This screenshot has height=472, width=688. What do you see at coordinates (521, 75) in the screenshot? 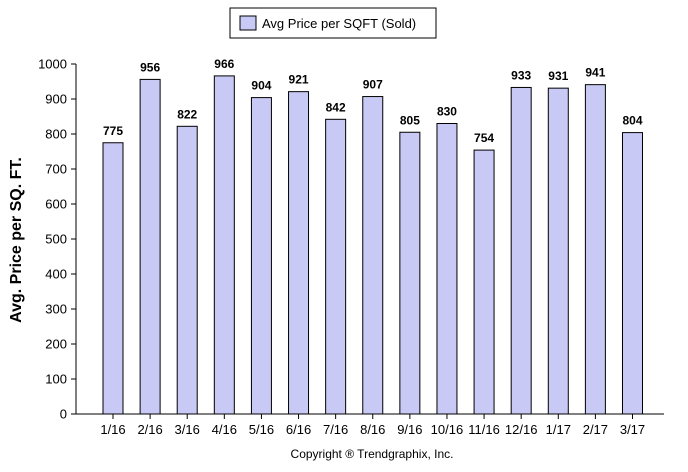
I see `bar-value-label: 933` at bounding box center [521, 75].